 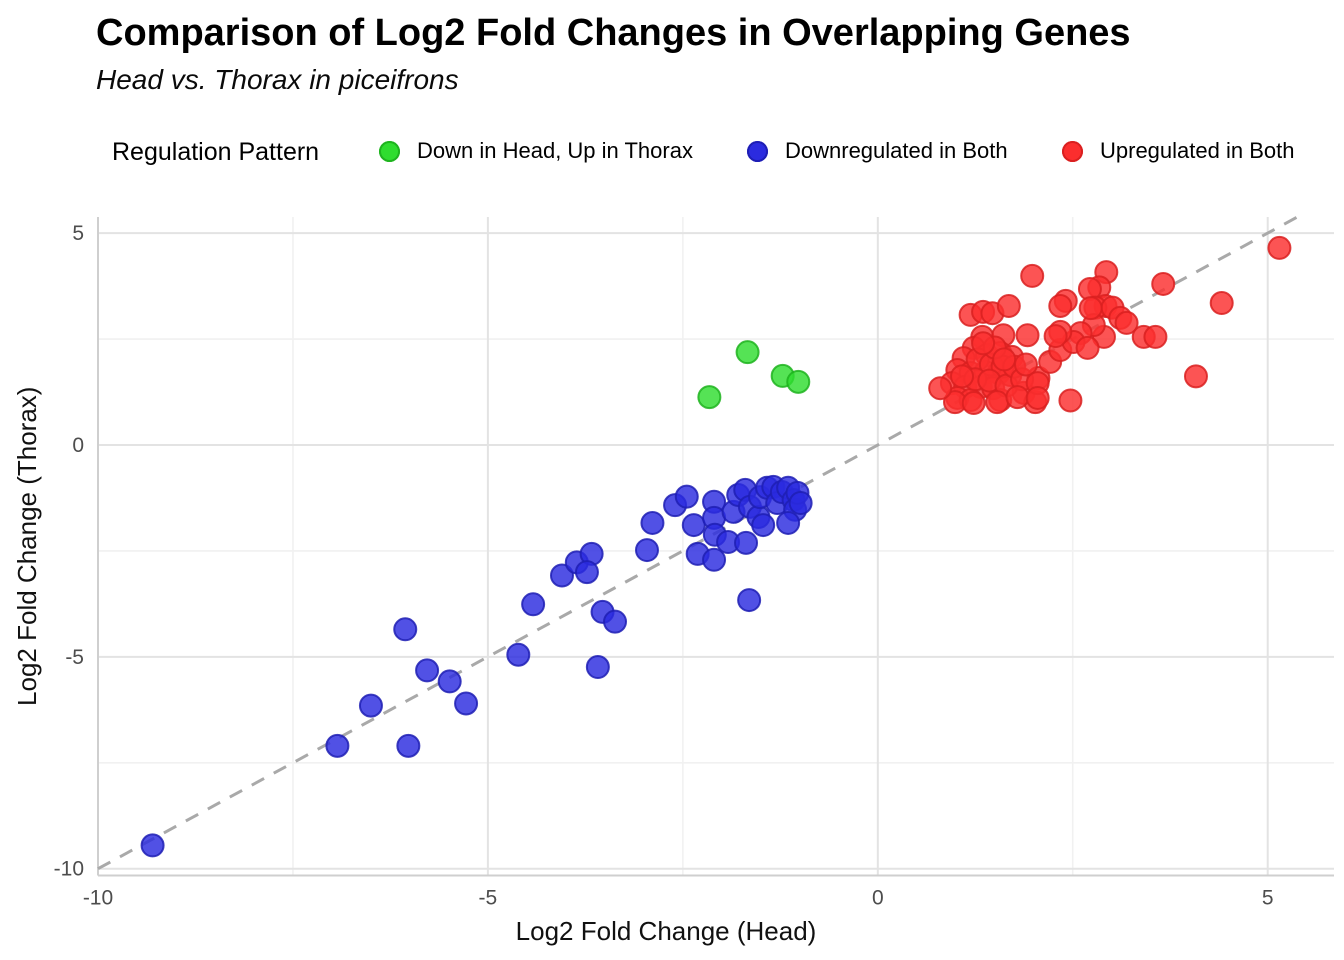 What do you see at coordinates (78, 233) in the screenshot?
I see `y-tick-label: 5` at bounding box center [78, 233].